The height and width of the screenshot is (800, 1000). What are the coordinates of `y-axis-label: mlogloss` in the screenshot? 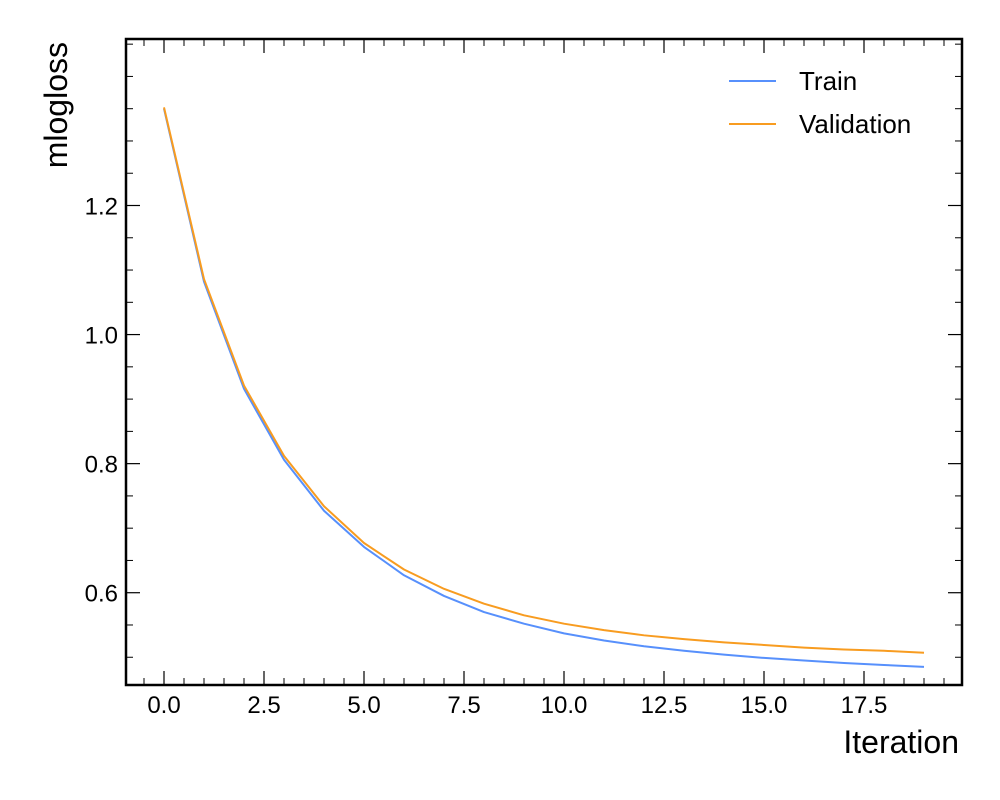 It's located at (56, 105).